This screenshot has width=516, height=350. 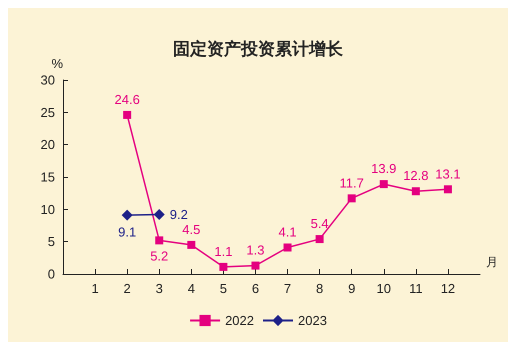 I want to click on x-tick-label: 9, so click(x=352, y=288).